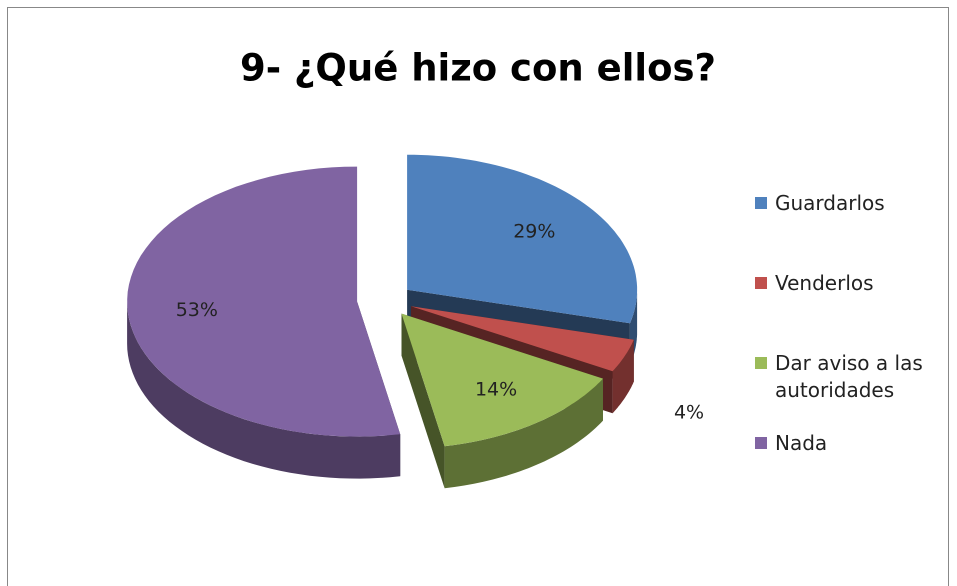 The width and height of the screenshot is (957, 586). What do you see at coordinates (824, 283) in the screenshot?
I see `legend-label: Venderlos` at bounding box center [824, 283].